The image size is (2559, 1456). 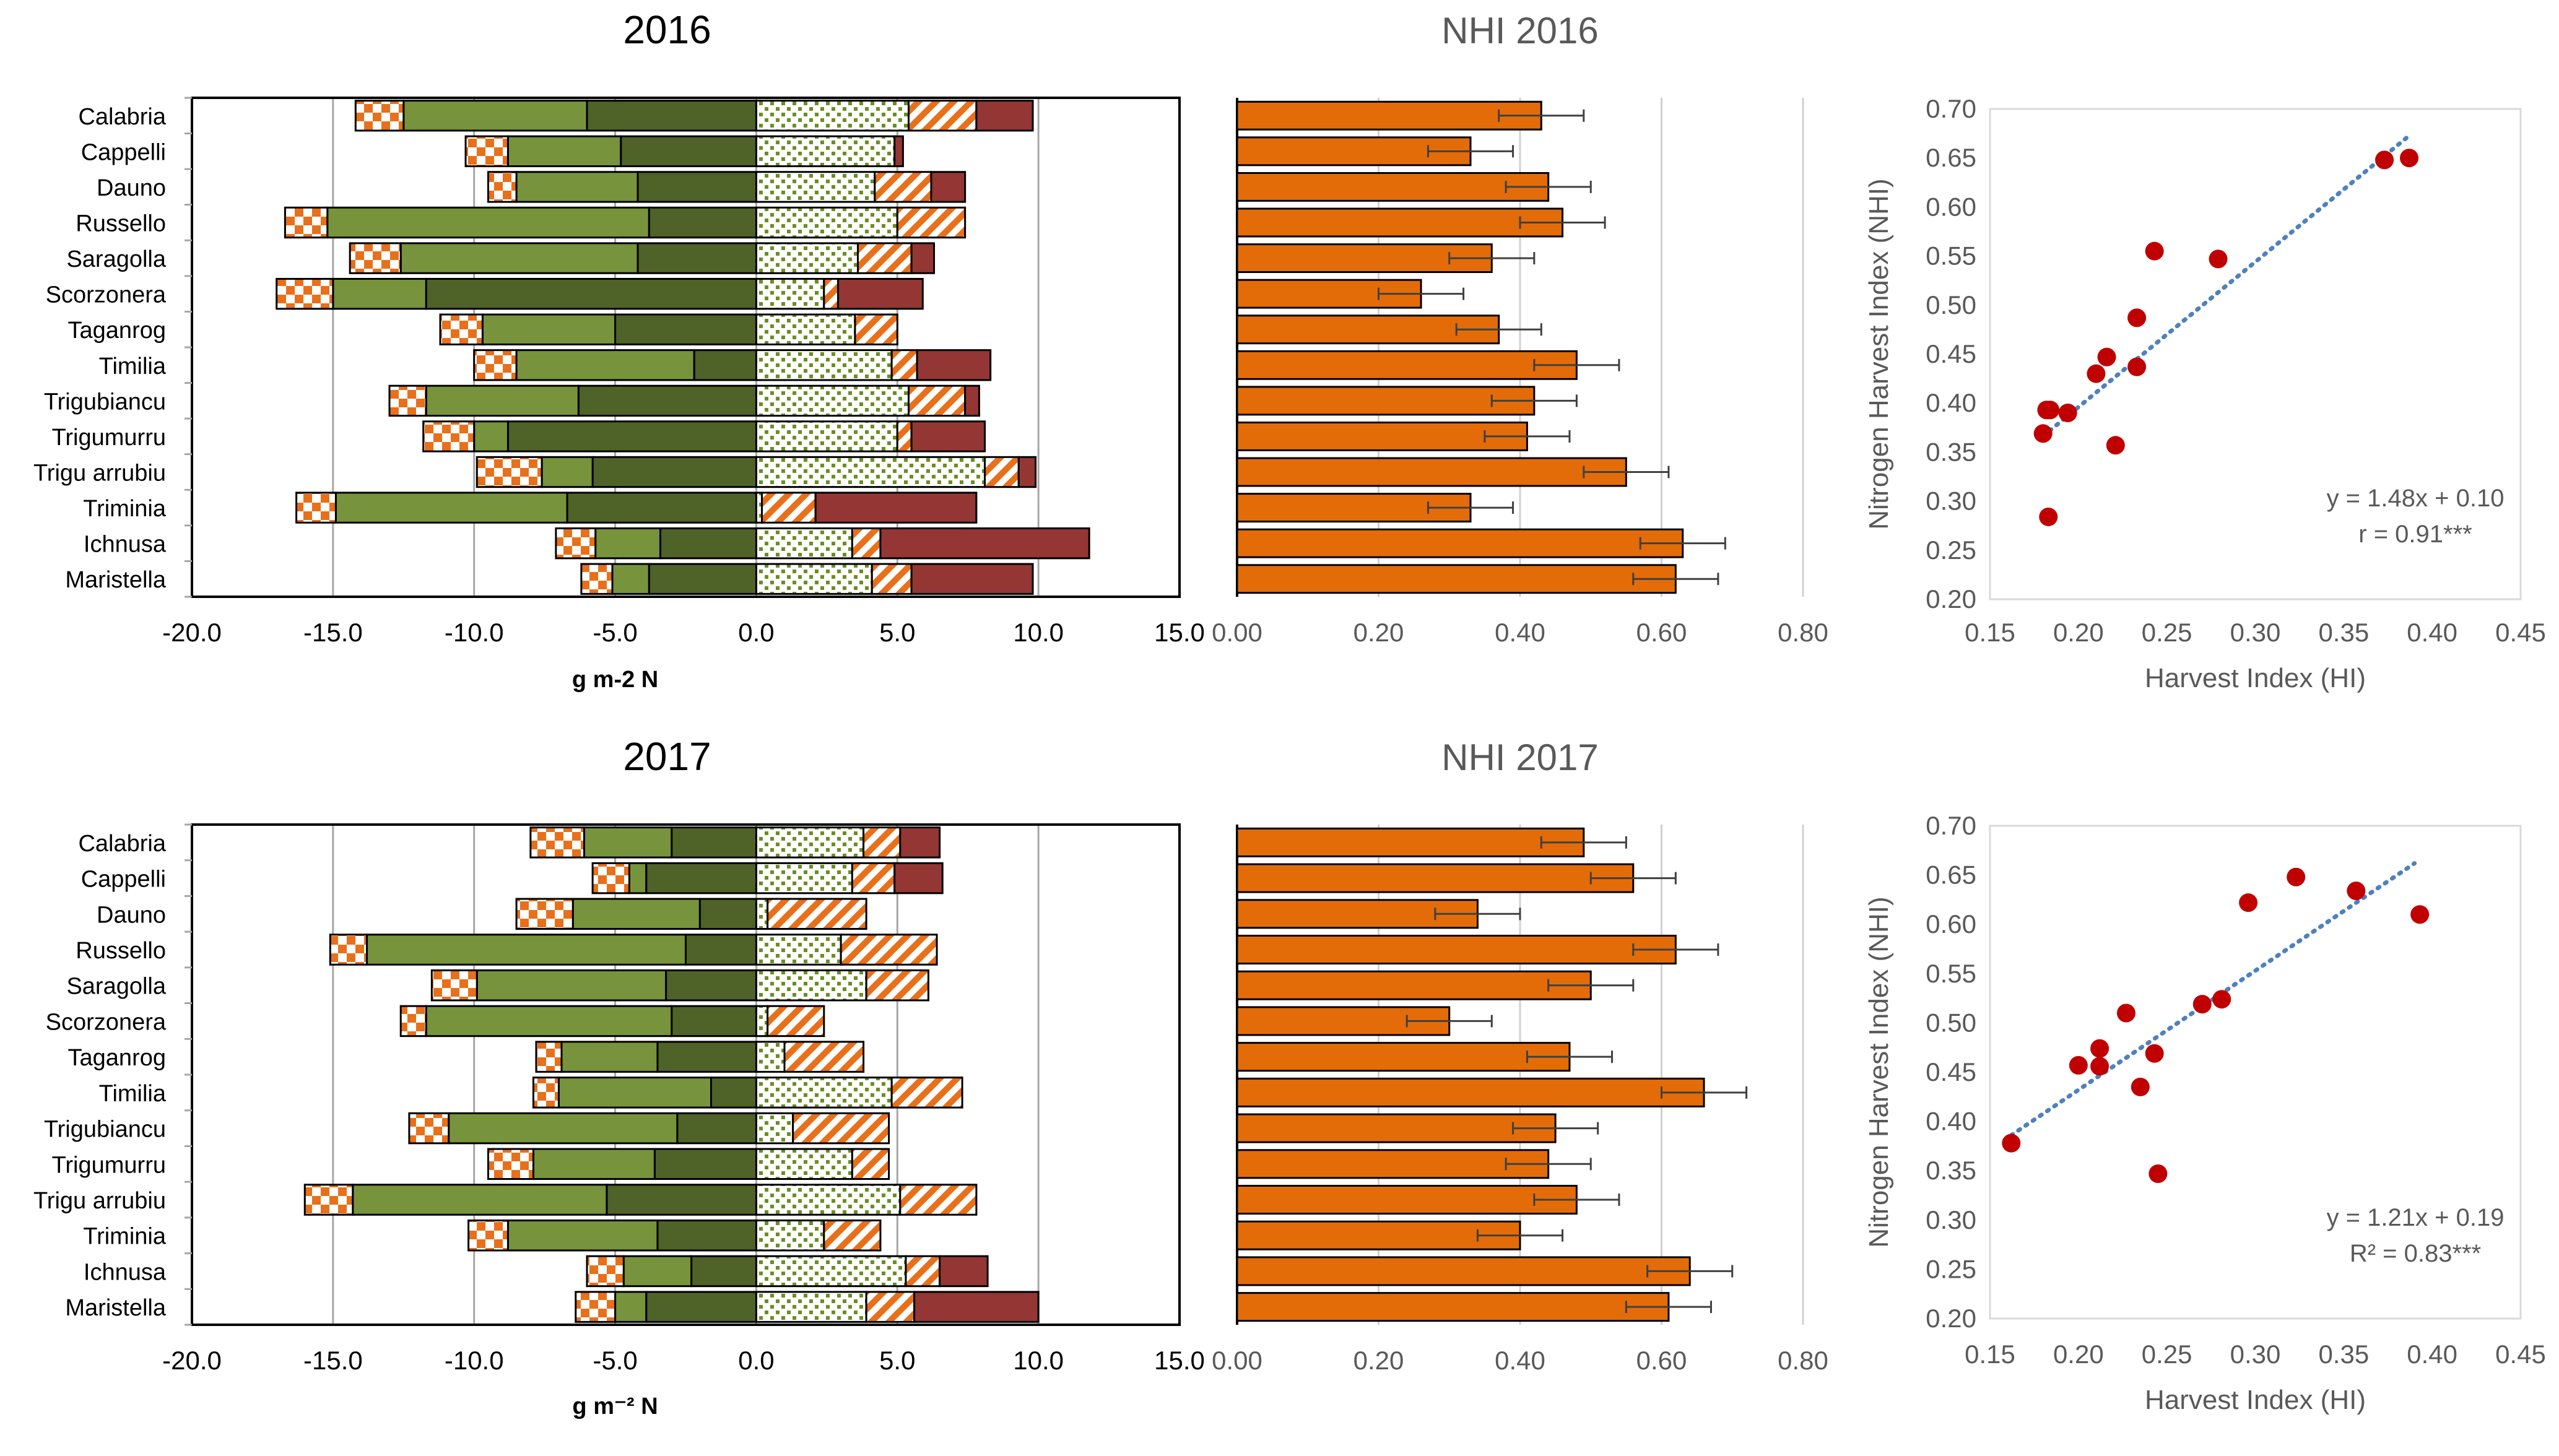 What do you see at coordinates (2415, 1253) in the screenshot?
I see `regression-annotation: R² = 0.83***` at bounding box center [2415, 1253].